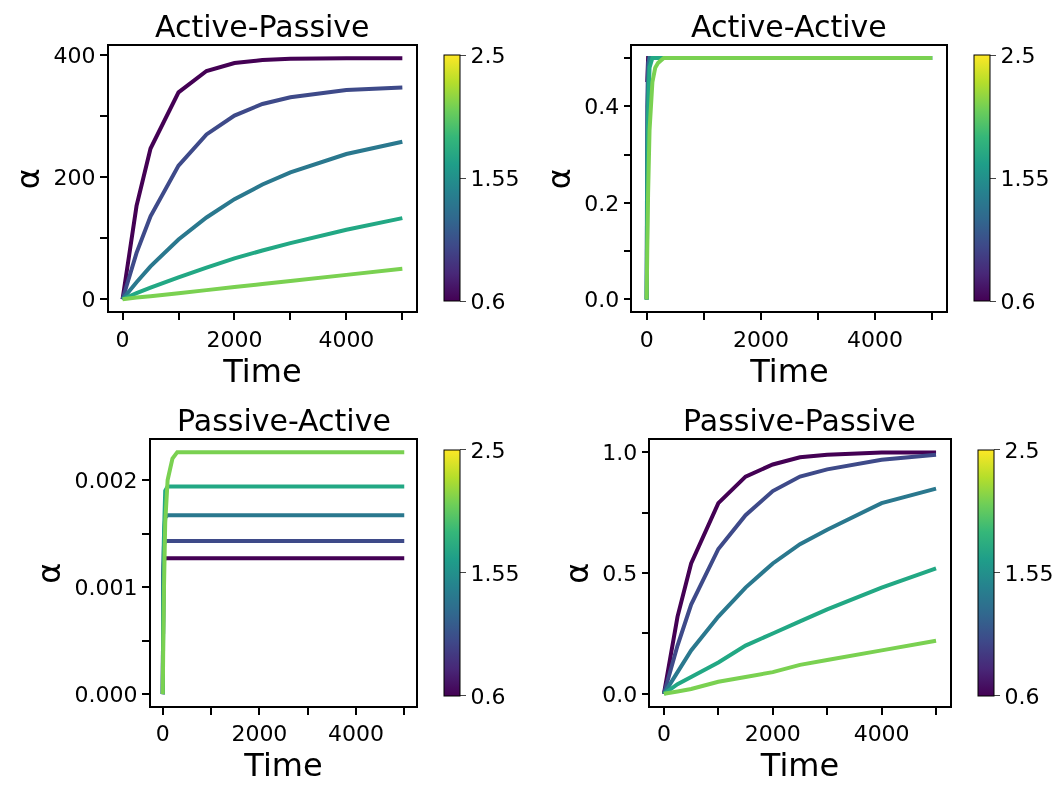  Describe the element at coordinates (284, 420) in the screenshot. I see `chart-title: Passive-Active` at that location.